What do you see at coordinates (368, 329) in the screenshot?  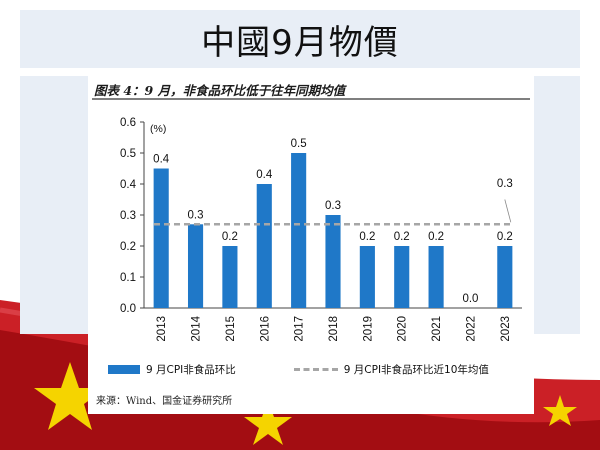 I see `x-tick-label: 2019` at bounding box center [368, 329].